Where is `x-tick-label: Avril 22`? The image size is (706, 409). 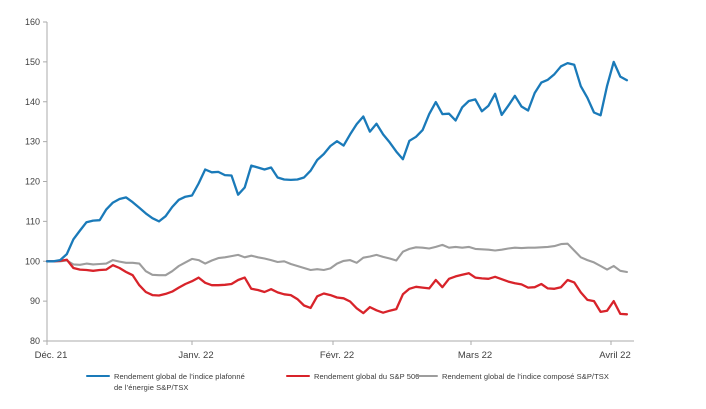
x-tick-label: Avril 22 is located at coordinates (615, 355).